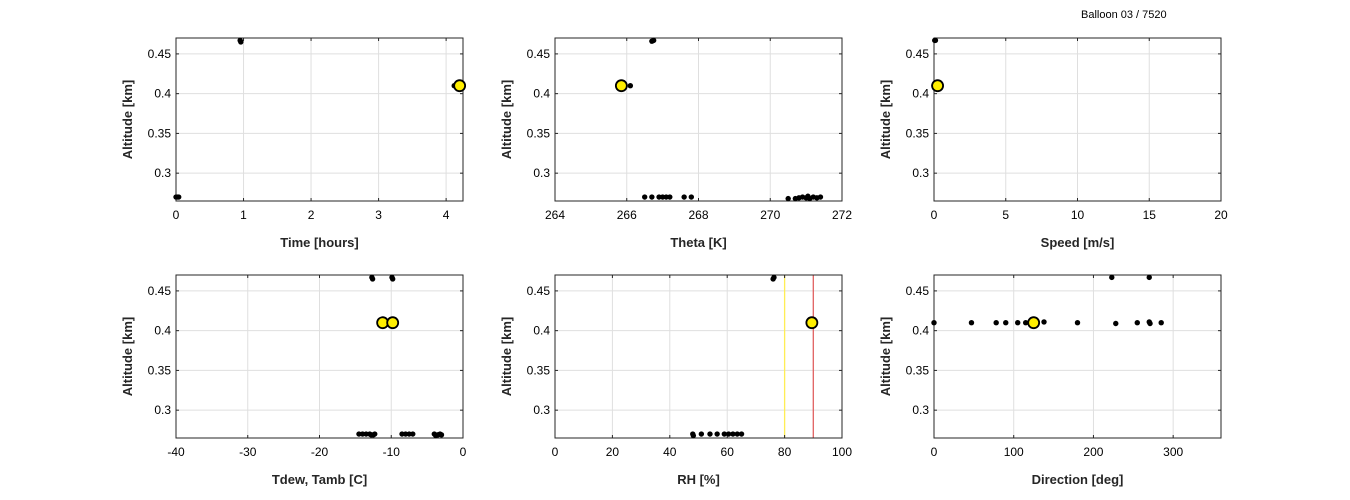 The width and height of the screenshot is (1350, 500). Describe the element at coordinates (1173, 452) in the screenshot. I see `x-tick-label: 300` at that location.